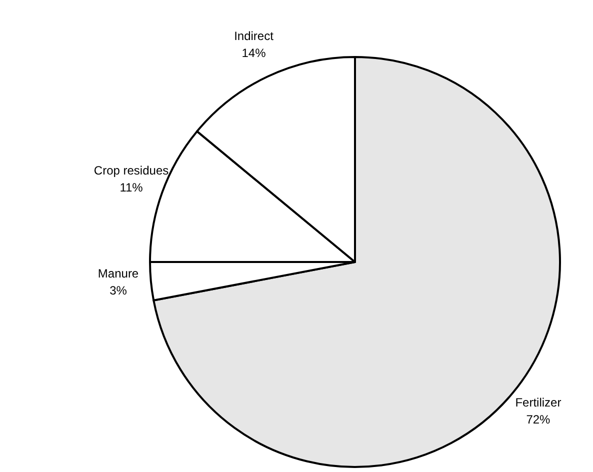  What do you see at coordinates (119, 290) in the screenshot?
I see `data-label: 3%` at bounding box center [119, 290].